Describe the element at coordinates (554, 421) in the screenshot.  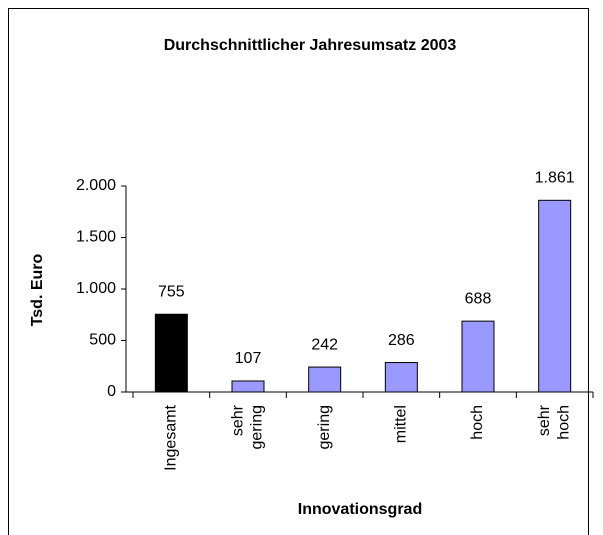
I see `x-tick-label: sehr hoch` at that location.